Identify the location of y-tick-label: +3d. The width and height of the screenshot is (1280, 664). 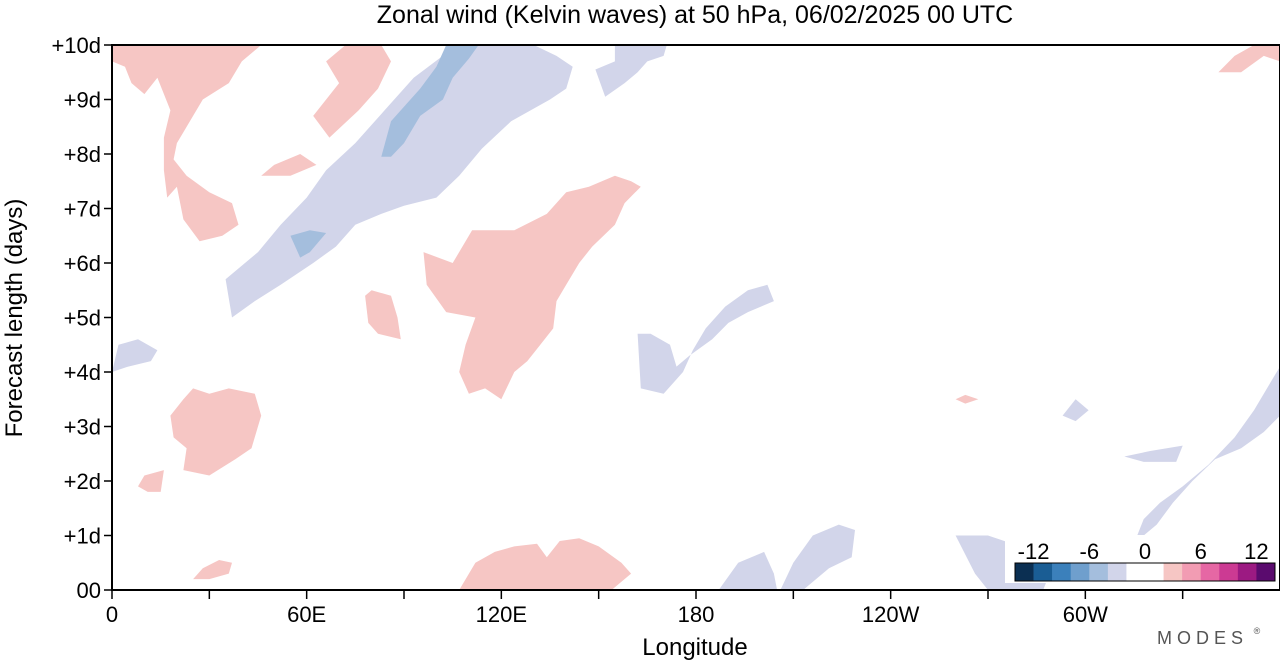
(82, 427).